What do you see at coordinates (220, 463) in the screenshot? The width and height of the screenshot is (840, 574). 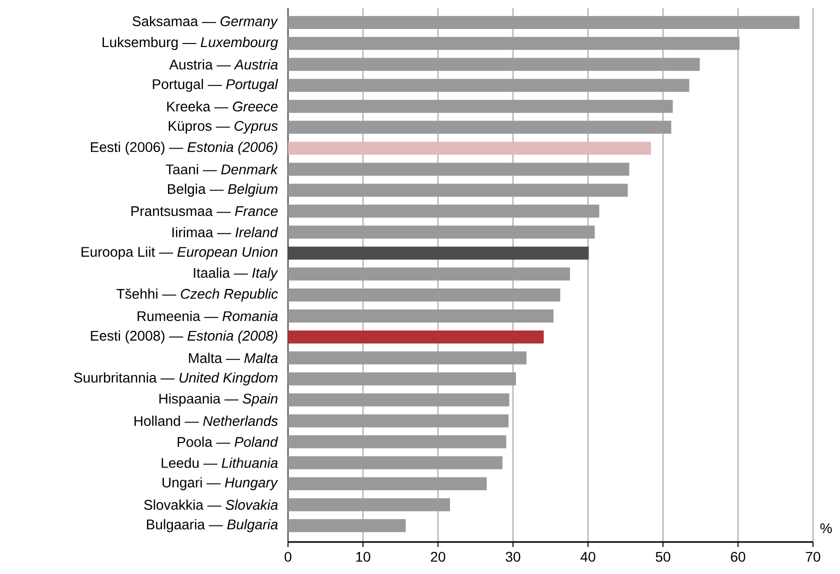 I see `y-tick-label: Leedu — Lithuania` at bounding box center [220, 463].